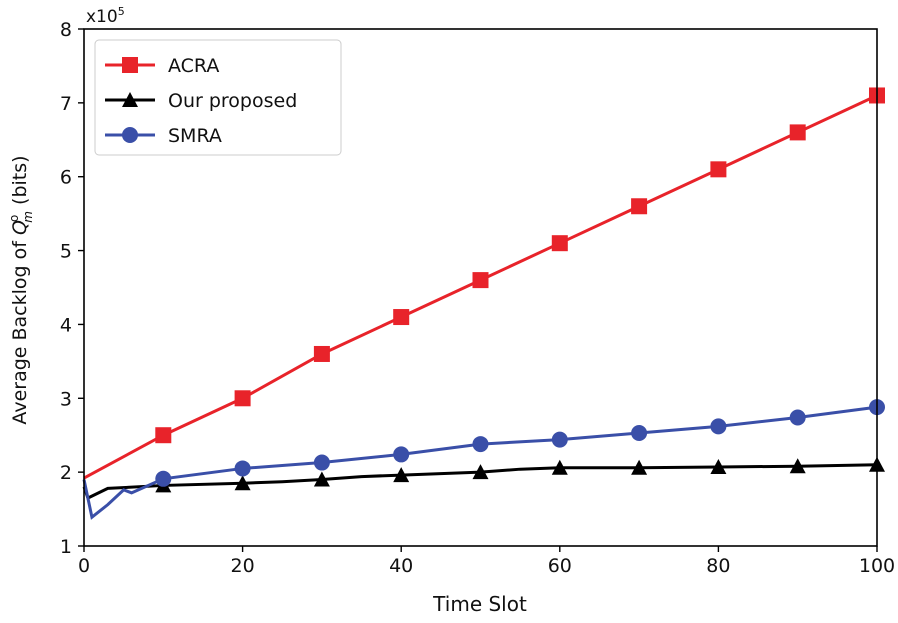 The width and height of the screenshot is (898, 623). Describe the element at coordinates (401, 566) in the screenshot. I see `x-tick-label: 40` at that location.